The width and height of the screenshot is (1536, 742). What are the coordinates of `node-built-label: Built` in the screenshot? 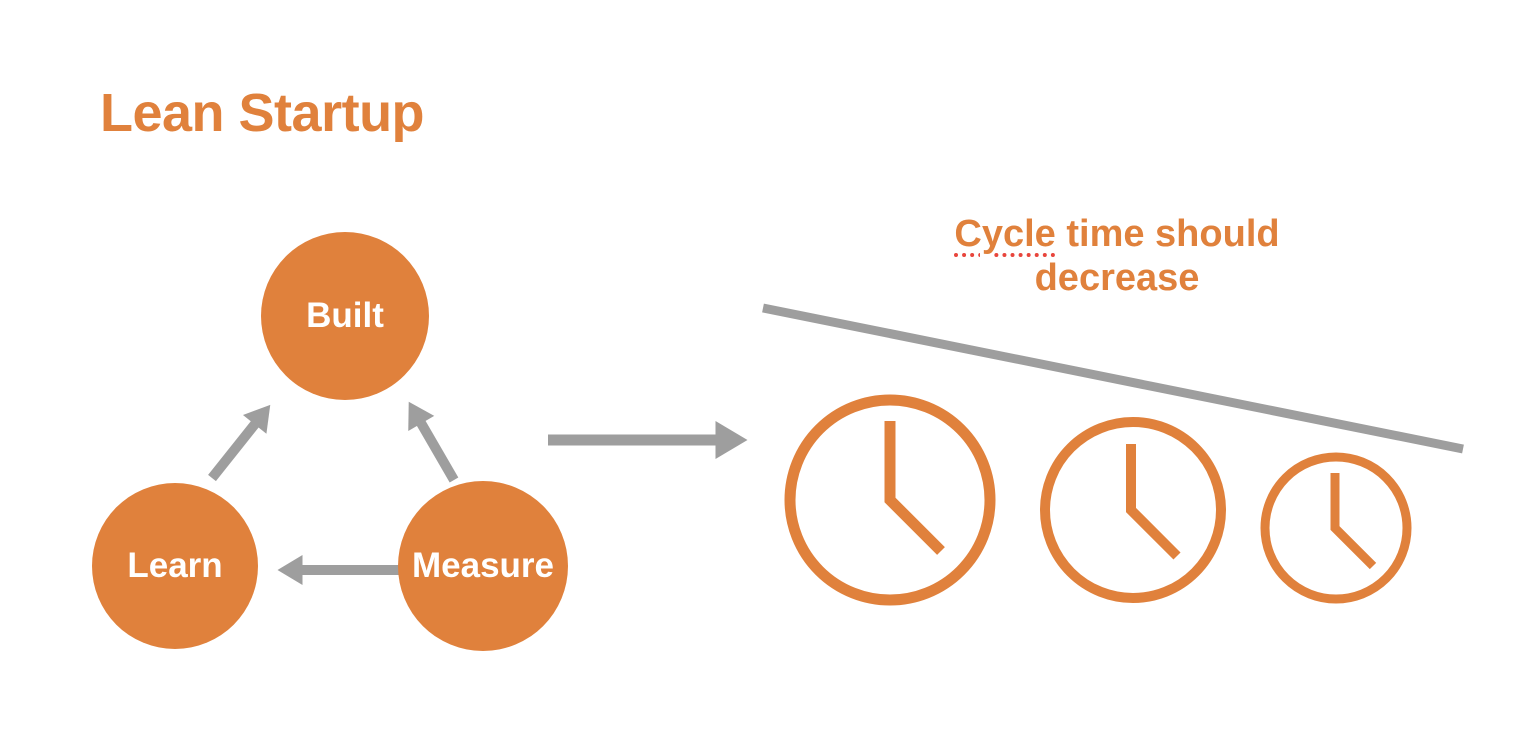 It's located at (345, 315).